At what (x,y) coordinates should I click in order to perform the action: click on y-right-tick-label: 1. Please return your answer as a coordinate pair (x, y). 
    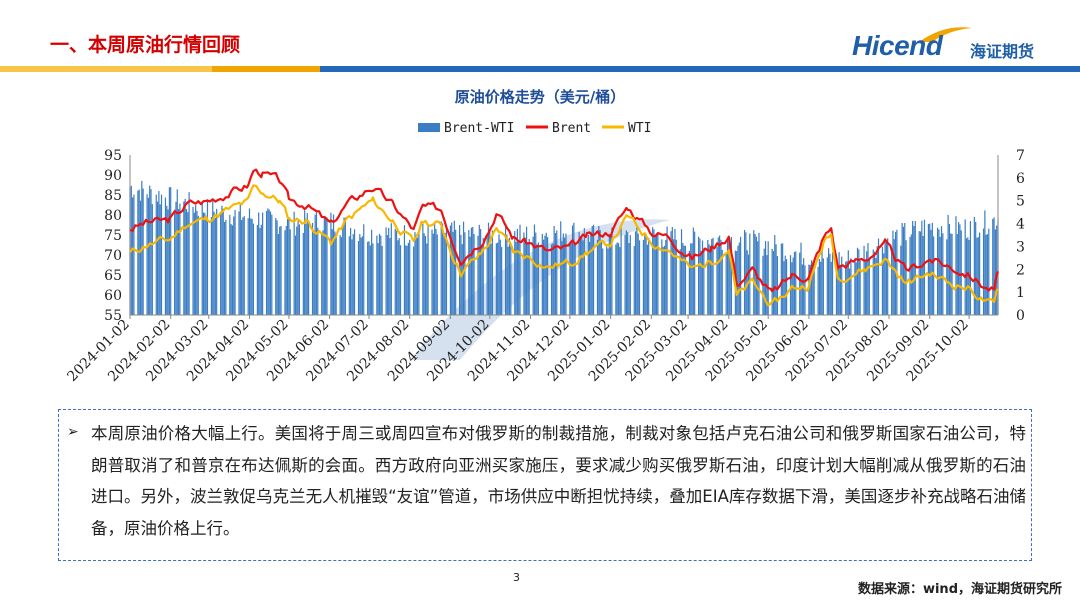
    Looking at the image, I should click on (1020, 293).